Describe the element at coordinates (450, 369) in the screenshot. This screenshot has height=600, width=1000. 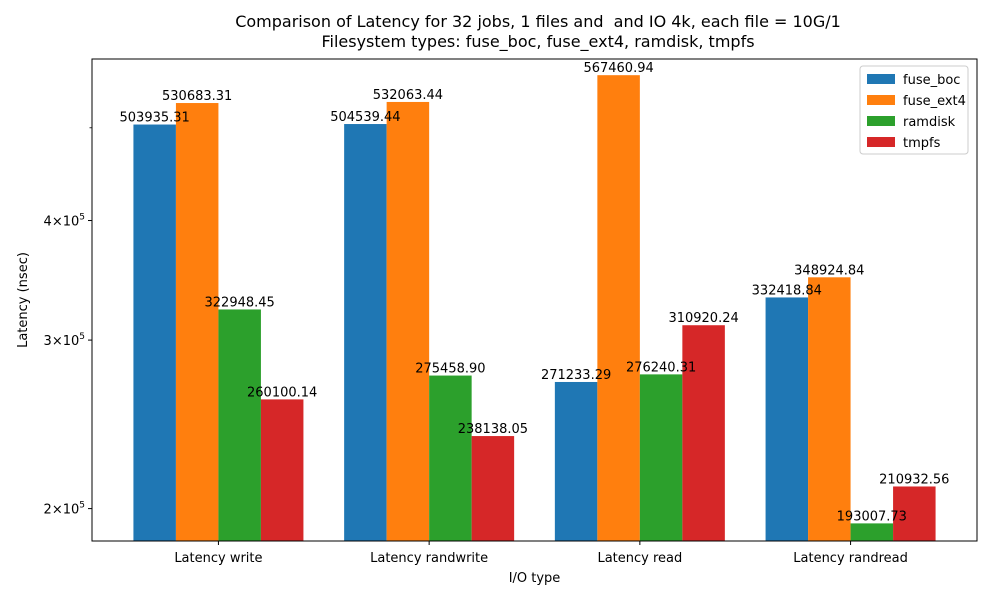
I see `data-label-ramdisk-1: 275458.90` at that location.